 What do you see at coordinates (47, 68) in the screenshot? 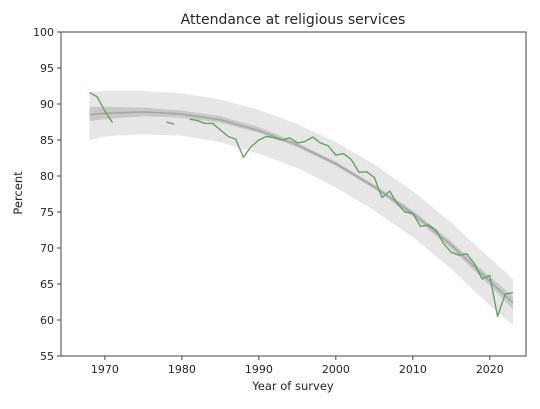
I see `y-tick-label: 95` at bounding box center [47, 68].